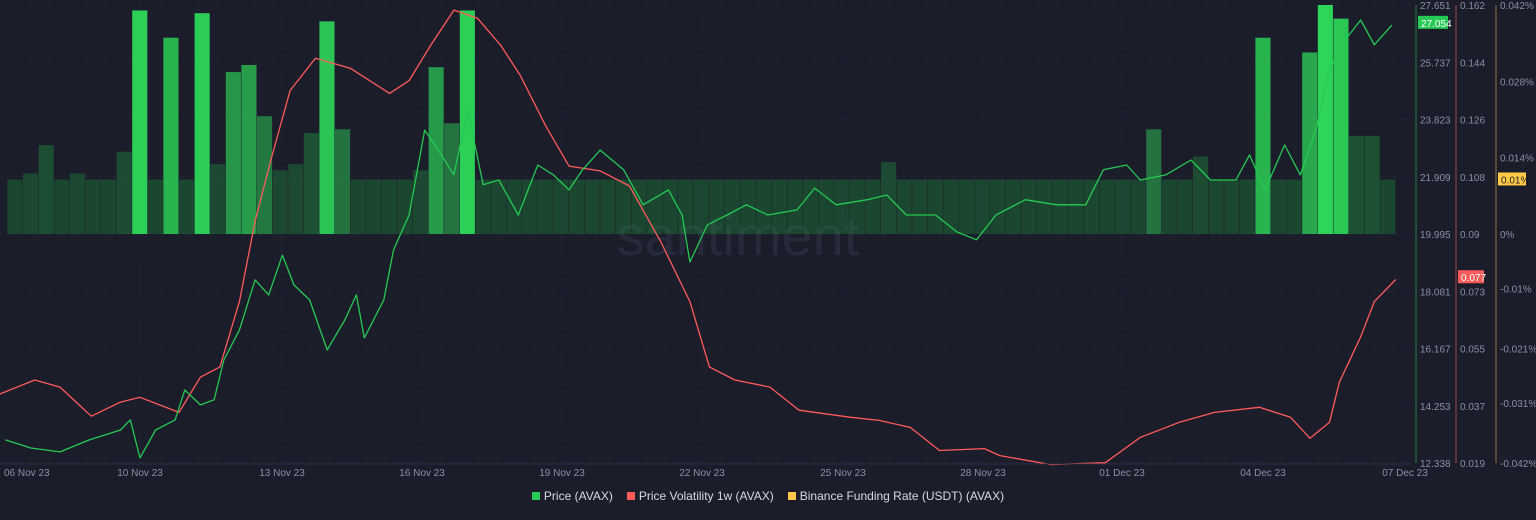 Image resolution: width=1536 pixels, height=520 pixels. What do you see at coordinates (1435, 292) in the screenshot?
I see `price-tick-label: 18.081` at bounding box center [1435, 292].